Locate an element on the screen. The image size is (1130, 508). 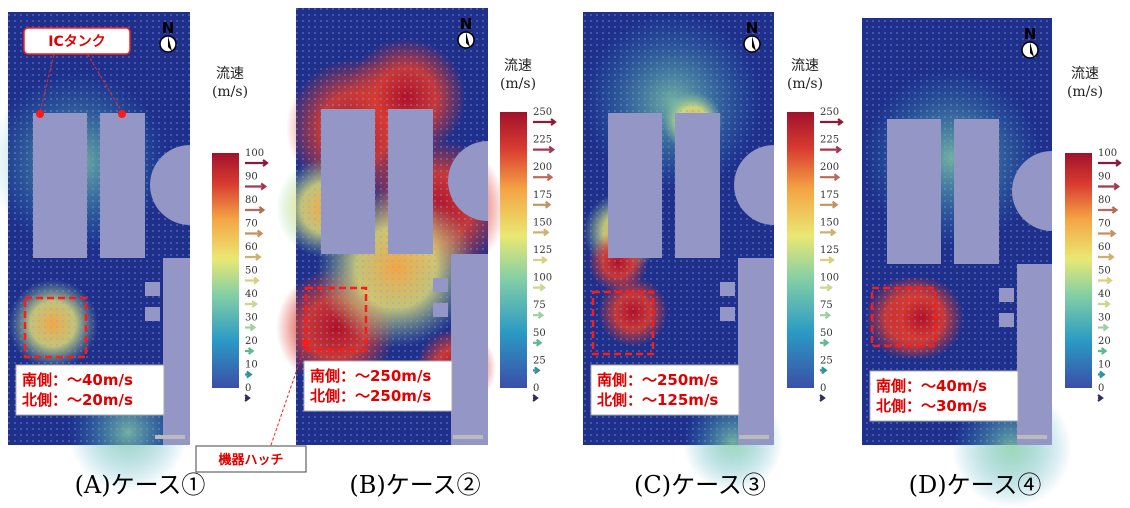
label-box is located at coordinates (77, 41).